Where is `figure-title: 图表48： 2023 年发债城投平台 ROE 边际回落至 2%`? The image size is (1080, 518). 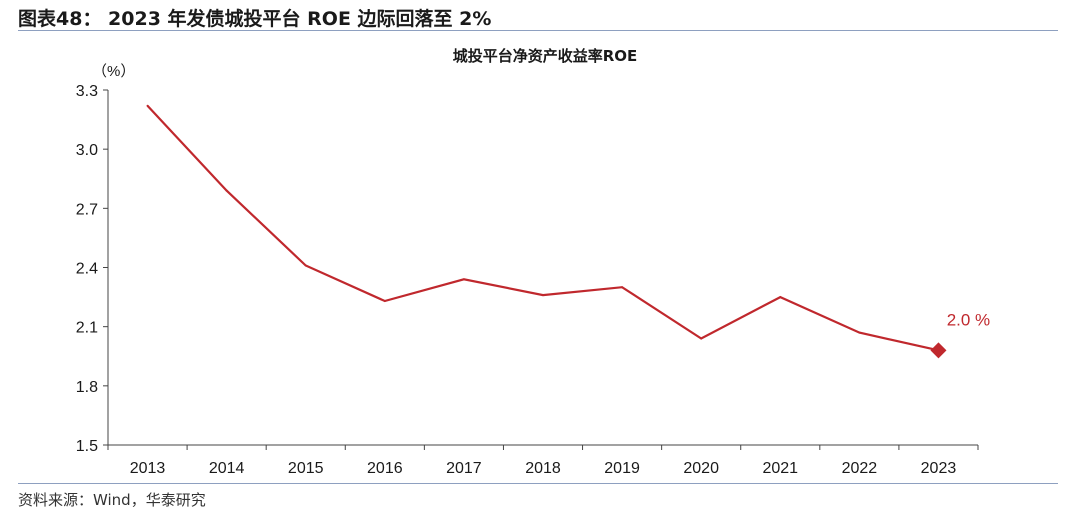
figure-title: 图表48： 2023 年发债城投平台 ROE 边际回落至 2% is located at coordinates (255, 19).